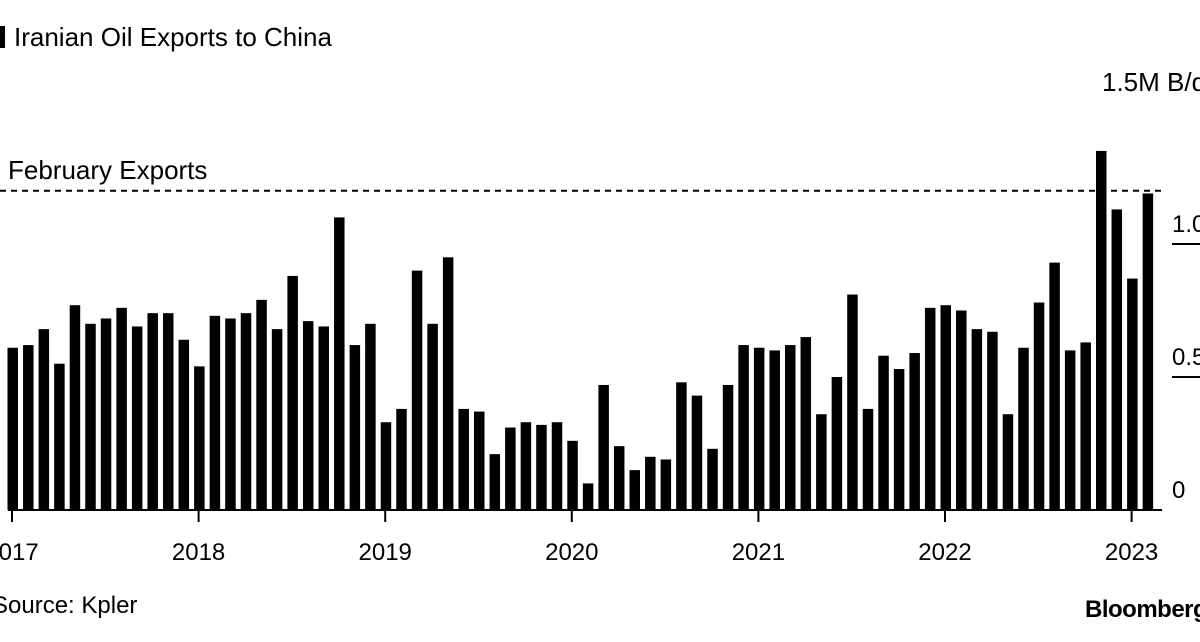  What do you see at coordinates (758, 552) in the screenshot?
I see `x-tick-label: 2021` at bounding box center [758, 552].